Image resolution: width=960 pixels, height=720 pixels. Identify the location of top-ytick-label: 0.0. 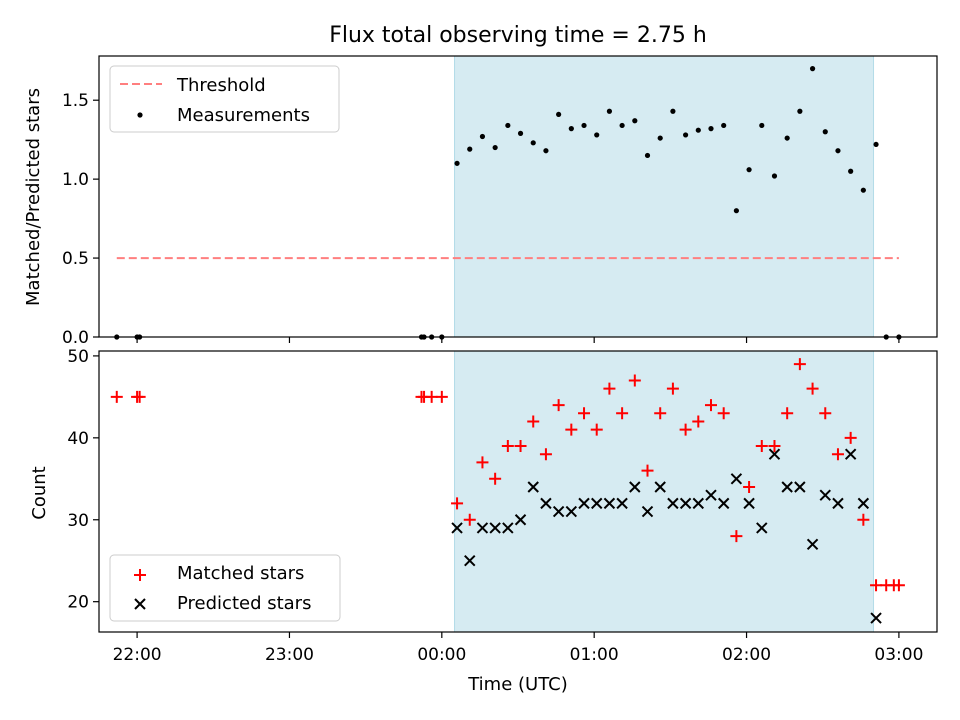
(75, 338).